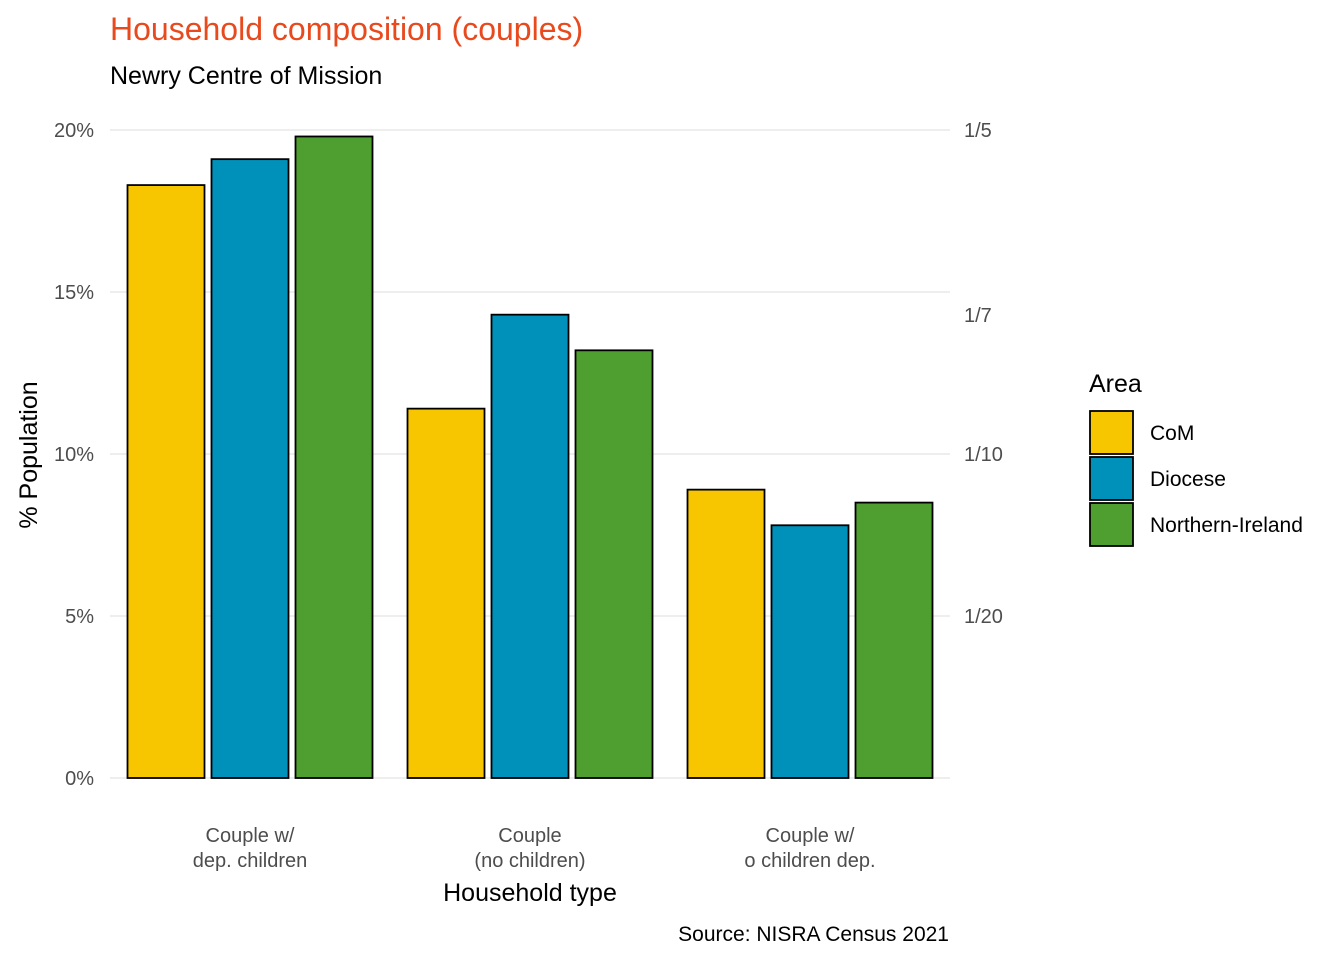  I want to click on chart-subtitle: Newry Centre of Mission, so click(246, 76).